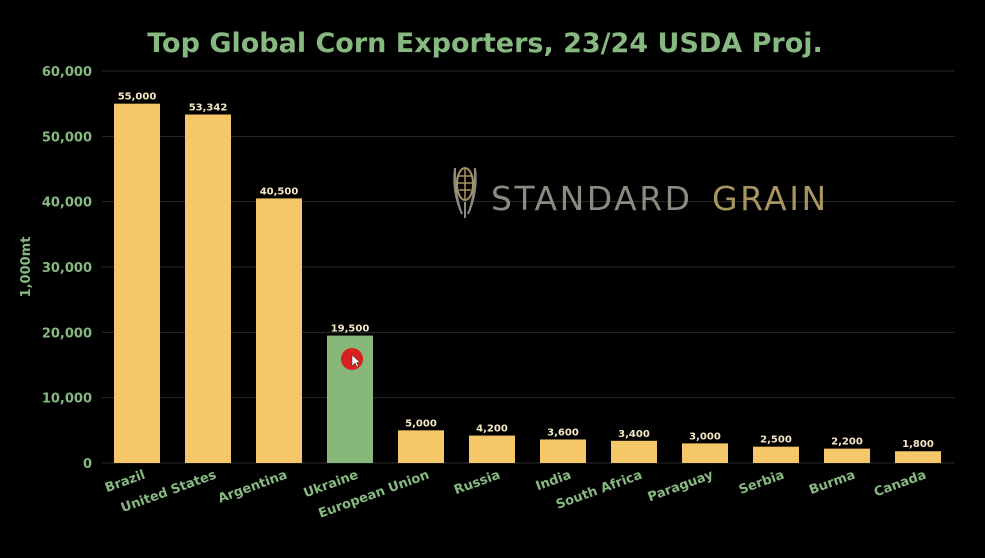 This screenshot has height=558, width=985. What do you see at coordinates (26, 267) in the screenshot?
I see `y-axis-label: 1,000mt` at bounding box center [26, 267].